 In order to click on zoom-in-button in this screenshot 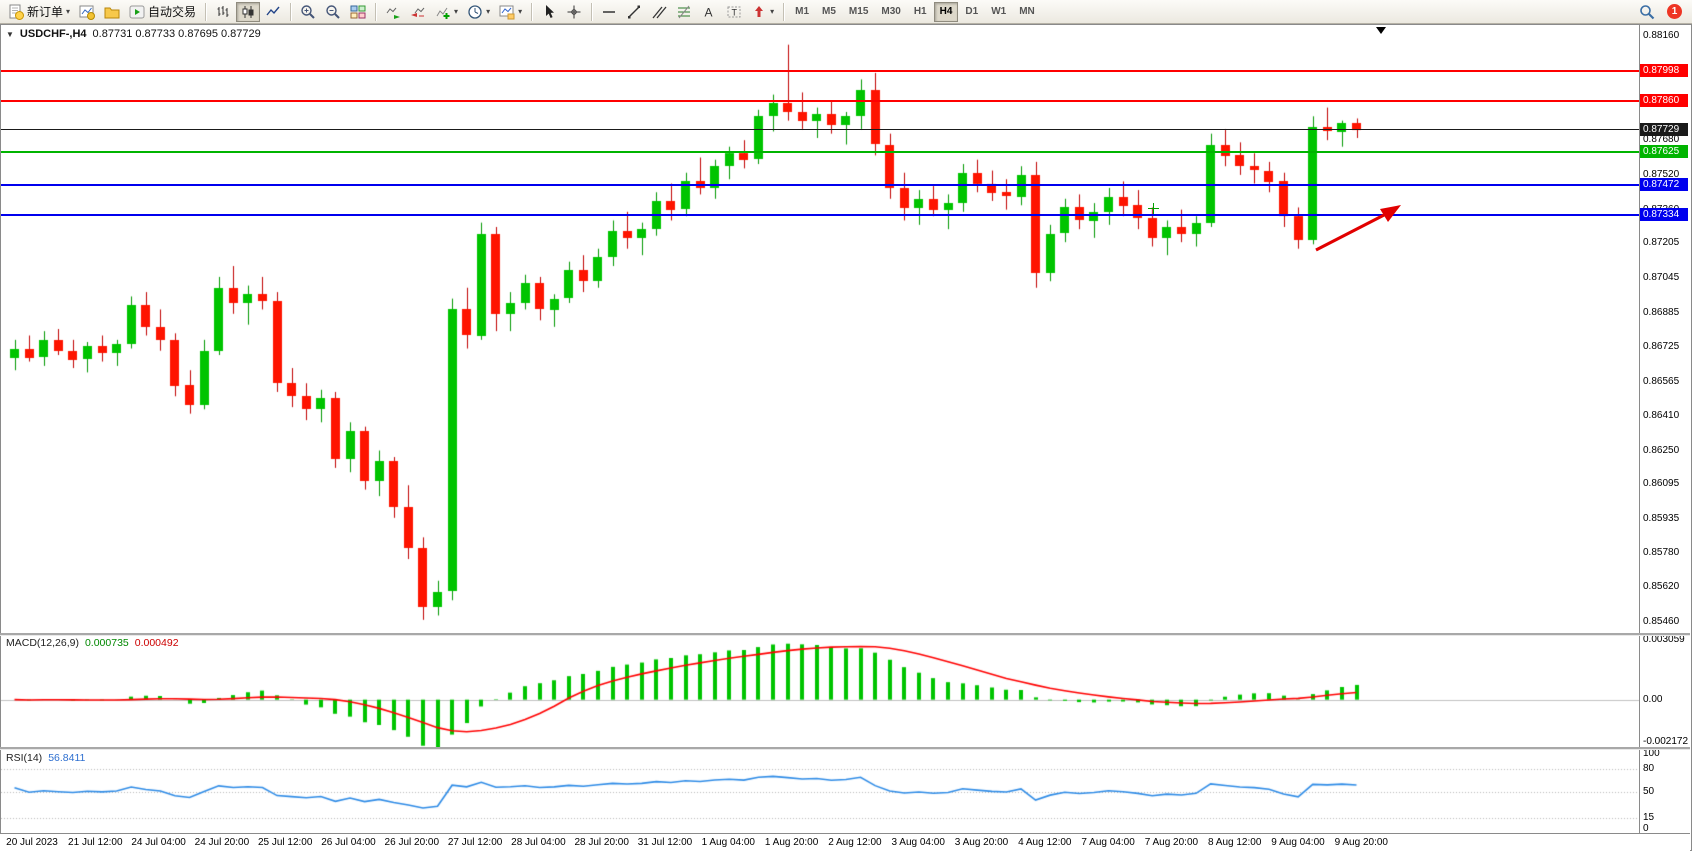, I will do `click(308, 12)`.